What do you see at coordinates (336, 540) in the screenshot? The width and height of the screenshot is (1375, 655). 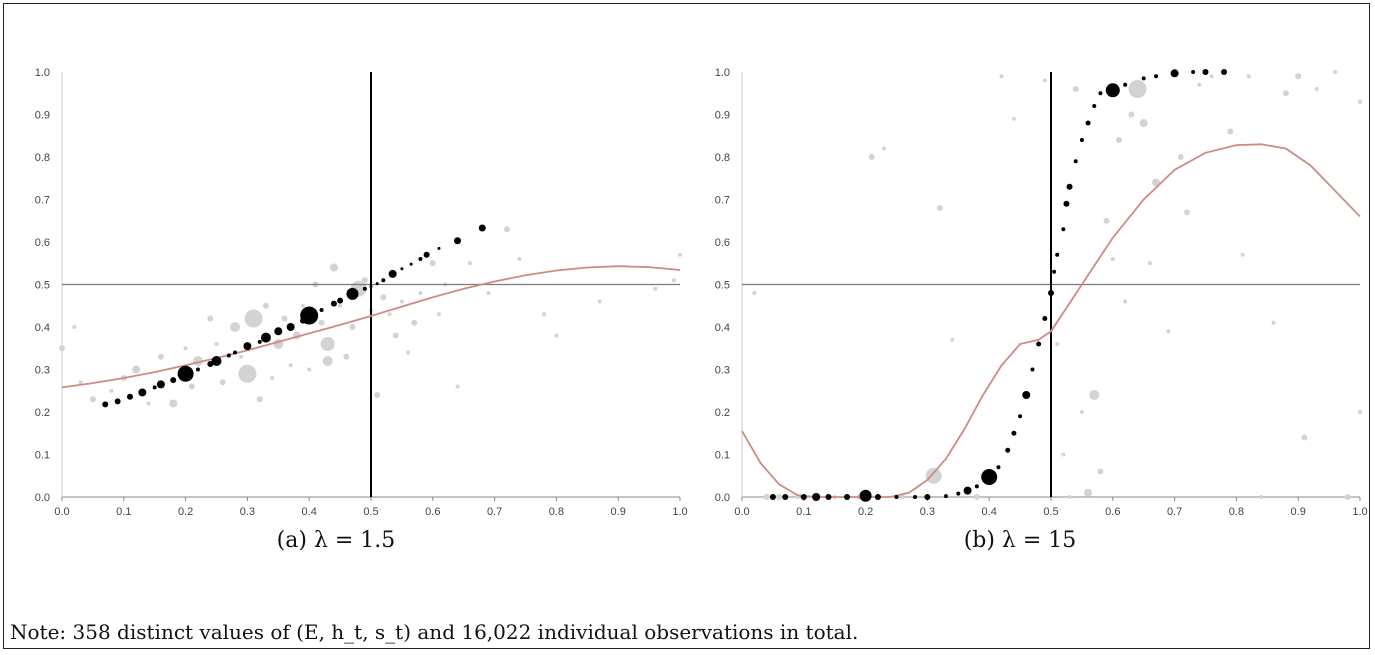 I see `caption-a: (a) λ = 1.5` at bounding box center [336, 540].